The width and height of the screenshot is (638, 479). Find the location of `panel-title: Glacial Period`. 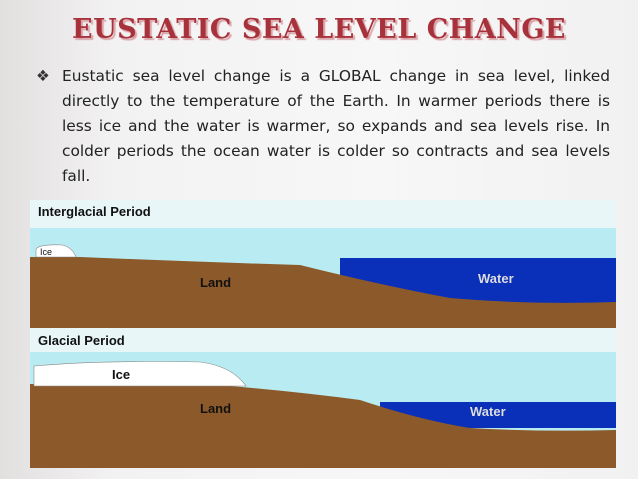

panel-title: Glacial Period is located at coordinates (81, 340).